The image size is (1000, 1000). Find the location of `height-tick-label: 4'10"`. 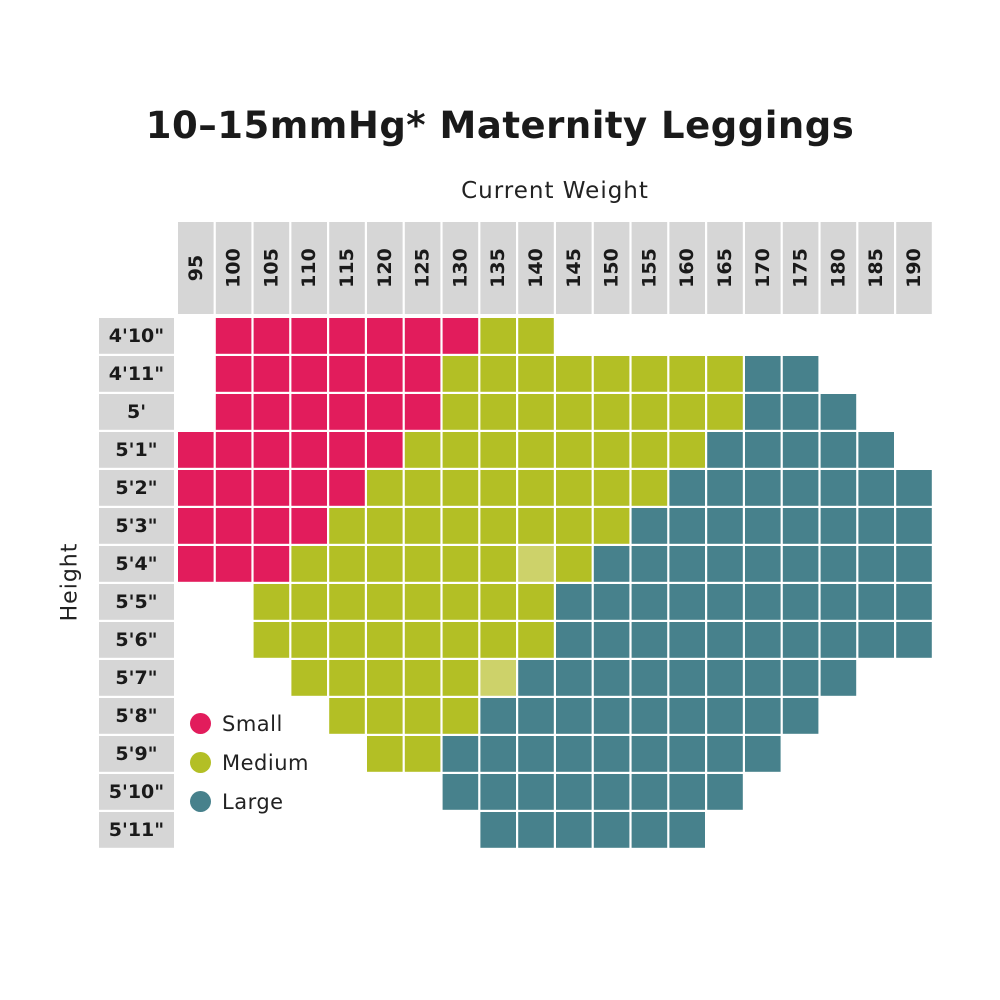

height-tick-label: 4'10" is located at coordinates (136, 336).